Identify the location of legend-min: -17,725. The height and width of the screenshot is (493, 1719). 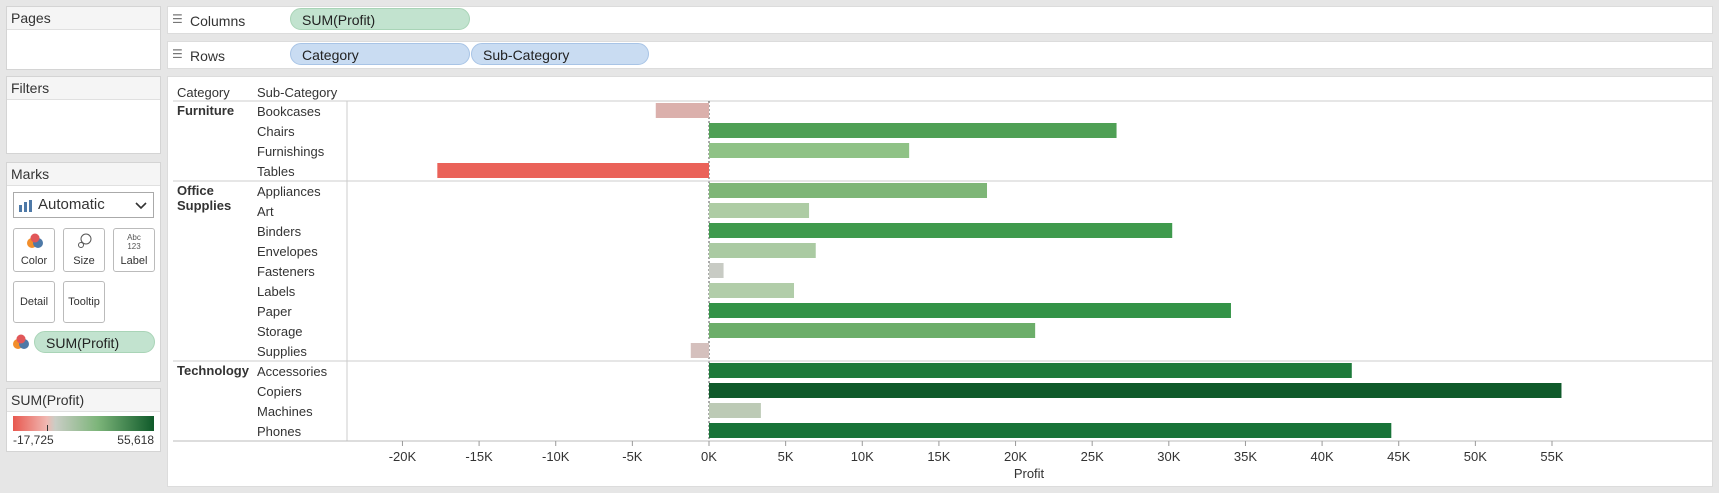
(33, 440).